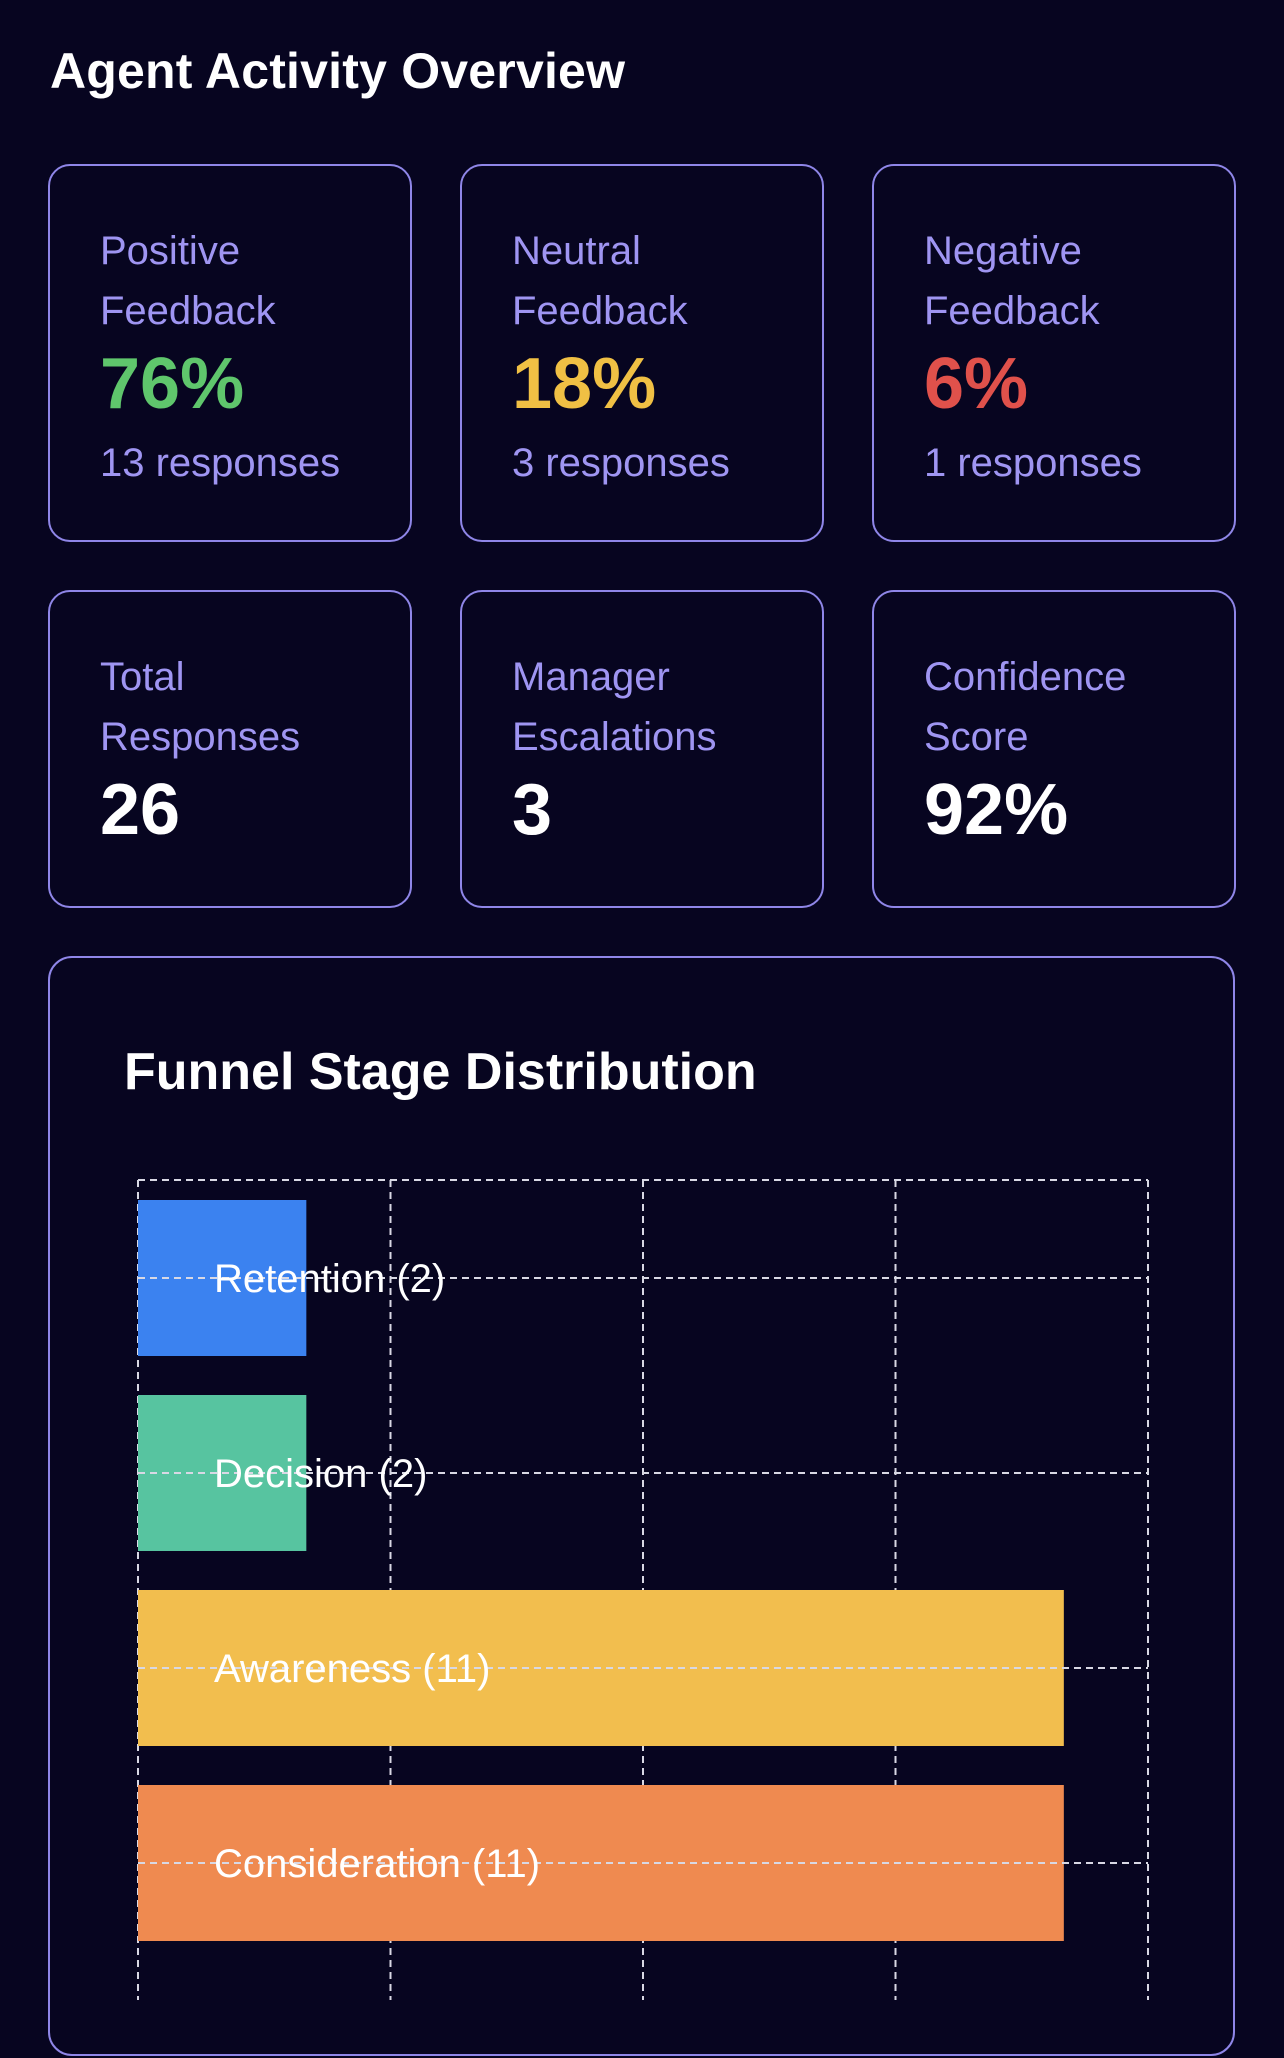 This screenshot has height=2058, width=1284. I want to click on neutral-feedback-card: Neutral Feedback 18% 3 responses, so click(642, 353).